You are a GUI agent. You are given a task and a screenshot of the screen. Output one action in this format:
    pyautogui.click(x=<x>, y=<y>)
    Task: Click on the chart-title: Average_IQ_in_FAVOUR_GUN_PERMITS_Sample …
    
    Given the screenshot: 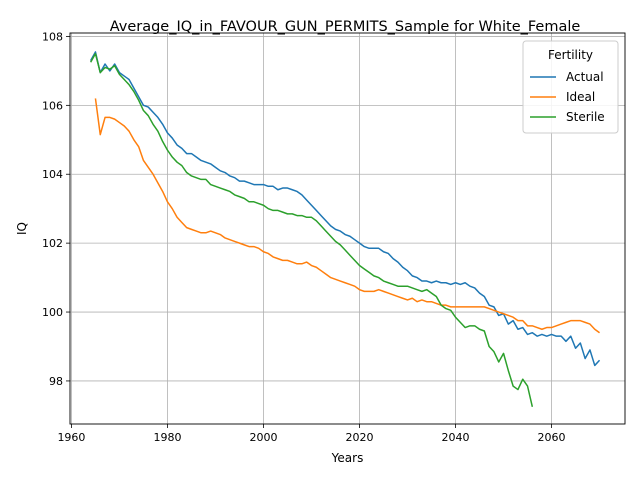 What is the action you would take?
    pyautogui.click(x=345, y=27)
    